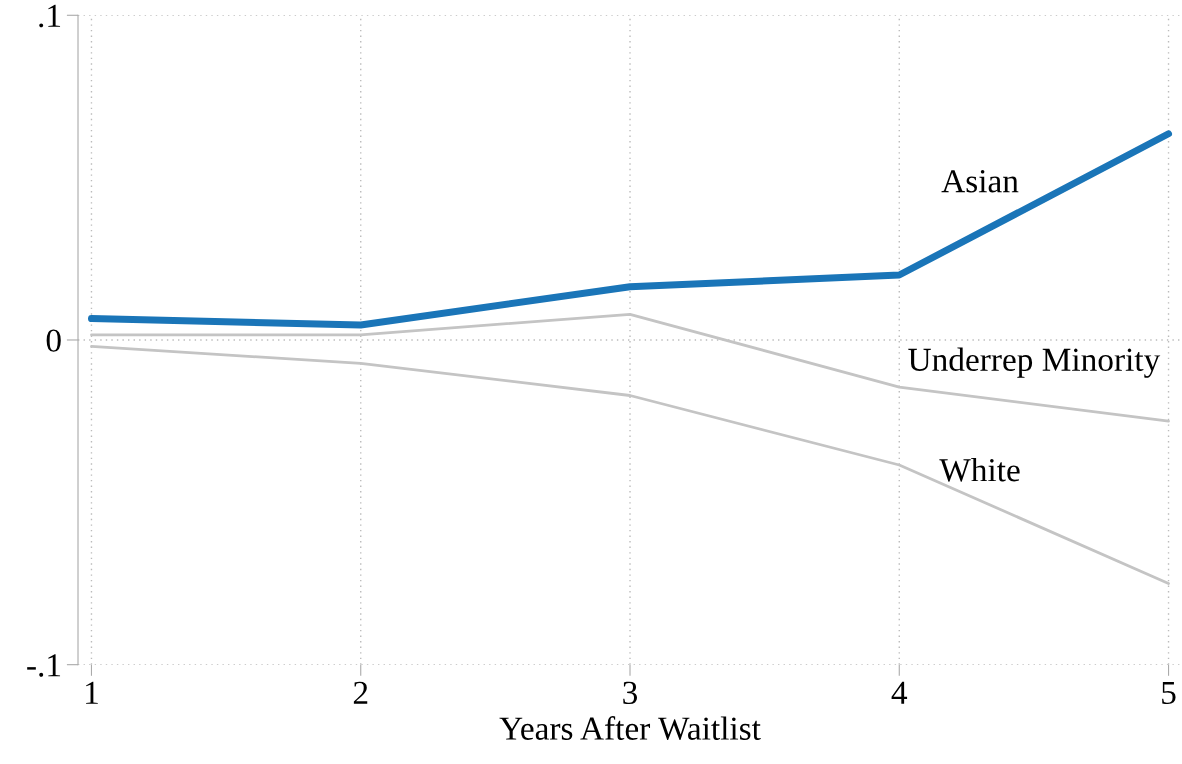  What do you see at coordinates (50, 16) in the screenshot?
I see `y-tick-label: .1` at bounding box center [50, 16].